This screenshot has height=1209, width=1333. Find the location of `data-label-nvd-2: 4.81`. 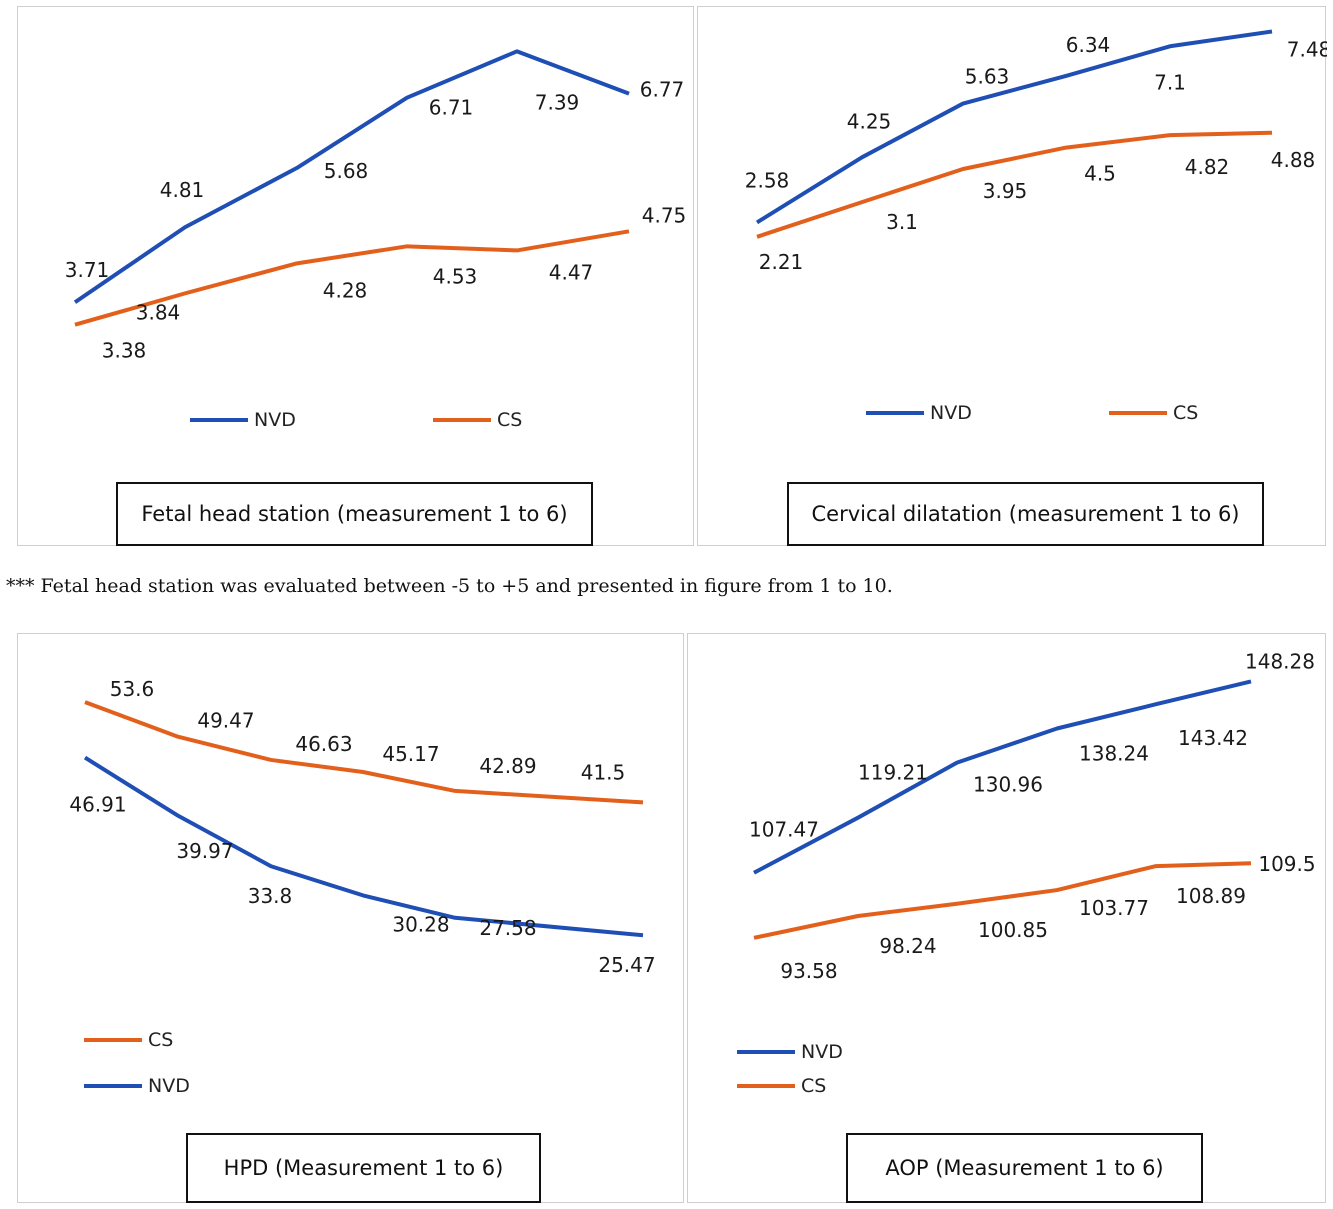

data-label-nvd-2: 4.81 is located at coordinates (182, 190).